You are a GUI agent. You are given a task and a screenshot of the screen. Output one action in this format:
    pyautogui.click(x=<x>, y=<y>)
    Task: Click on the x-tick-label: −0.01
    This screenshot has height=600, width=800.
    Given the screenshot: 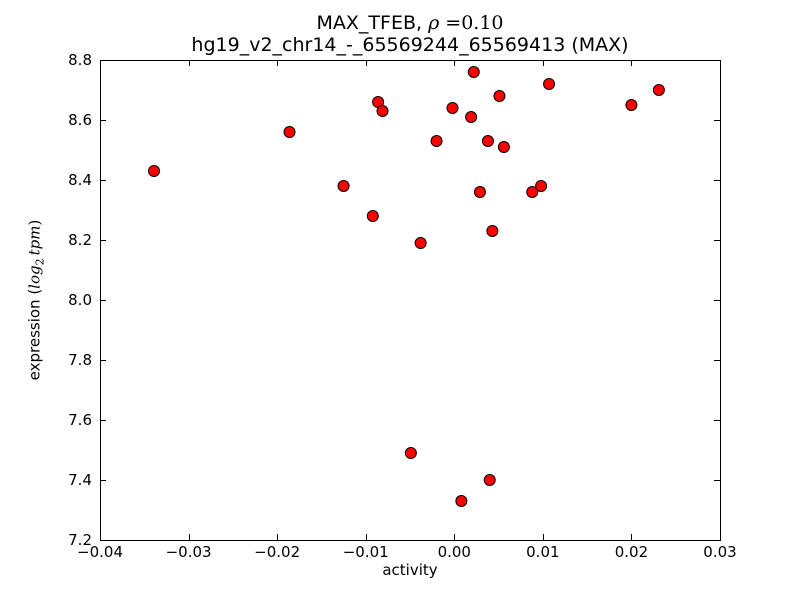 What is the action you would take?
    pyautogui.click(x=366, y=552)
    